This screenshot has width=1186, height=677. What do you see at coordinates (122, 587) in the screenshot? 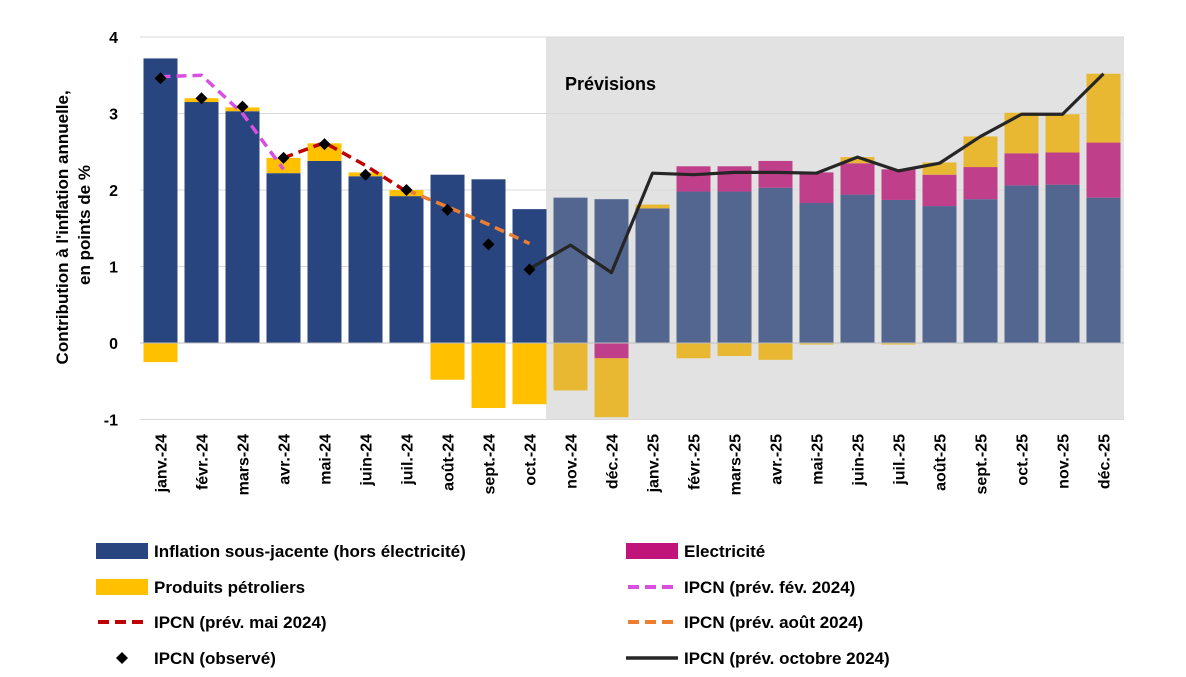
I see `legend-swatch-petroleum` at bounding box center [122, 587].